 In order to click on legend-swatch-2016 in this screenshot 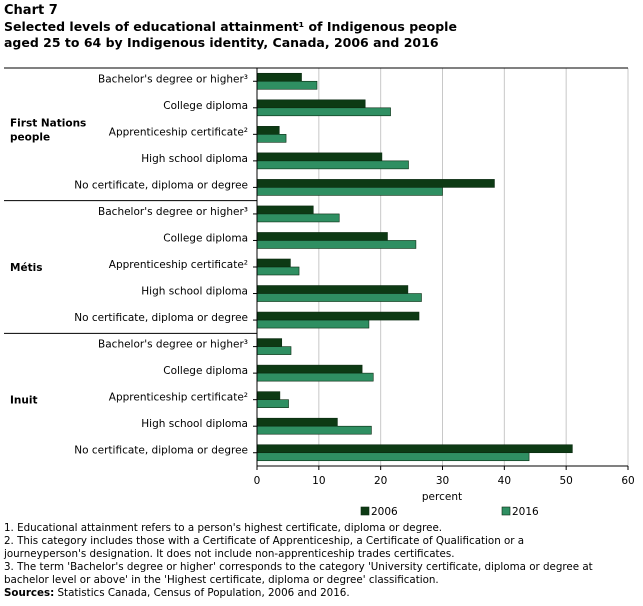, I will do `click(506, 511)`.